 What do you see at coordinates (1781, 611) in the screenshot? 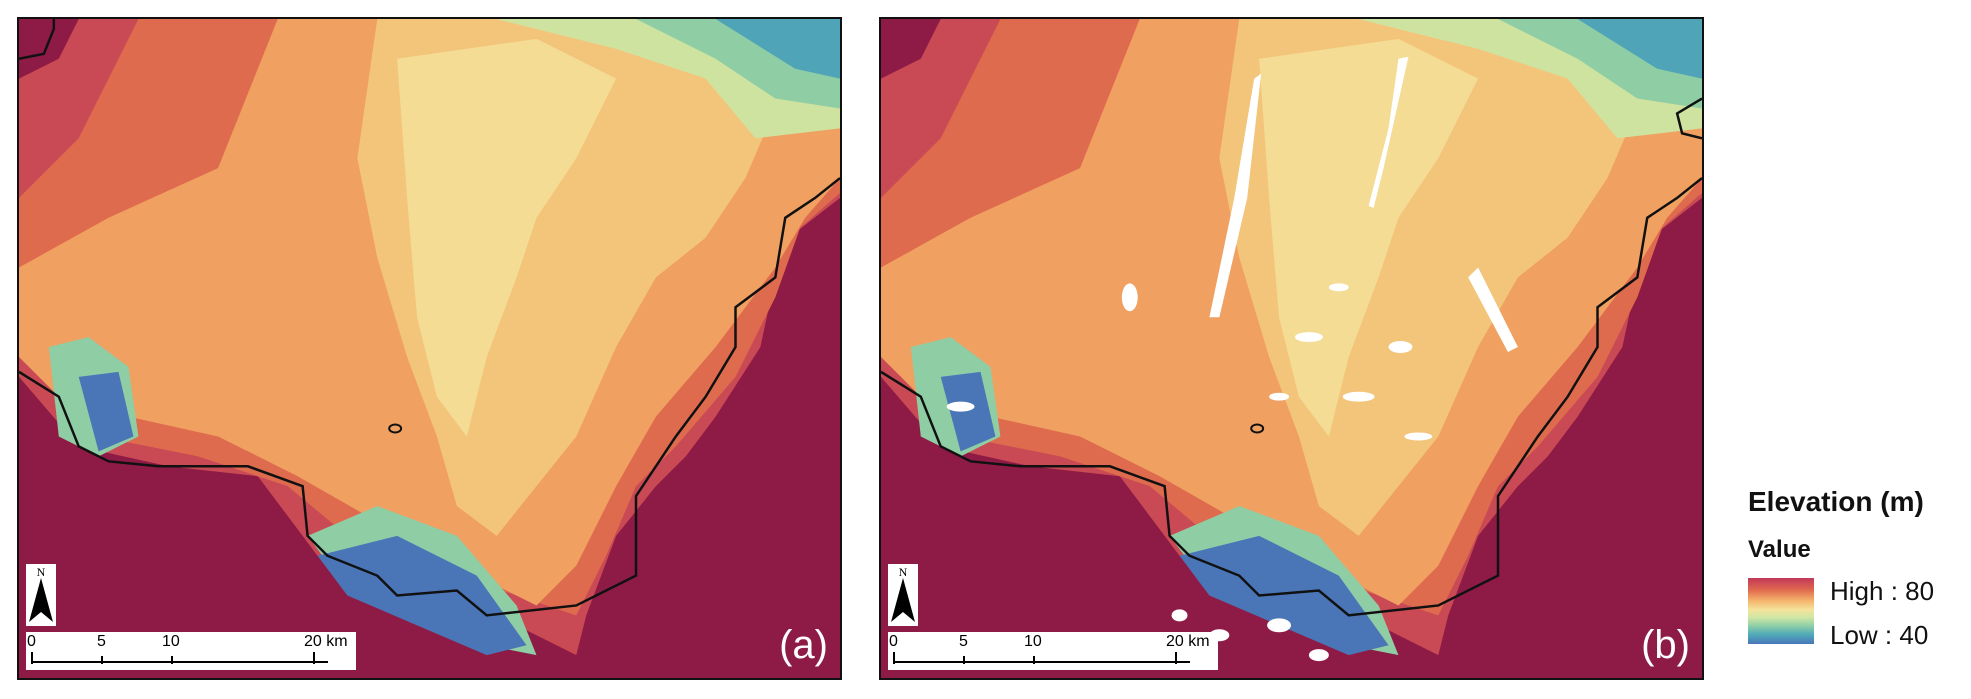
I see `legend-color-ramp` at bounding box center [1781, 611].